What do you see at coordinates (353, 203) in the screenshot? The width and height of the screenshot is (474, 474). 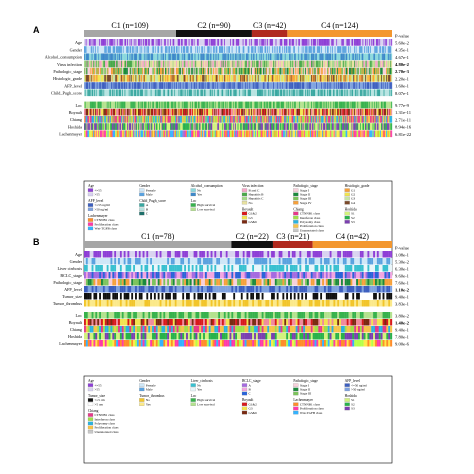 I see `legend-entry: G4` at bounding box center [353, 203].